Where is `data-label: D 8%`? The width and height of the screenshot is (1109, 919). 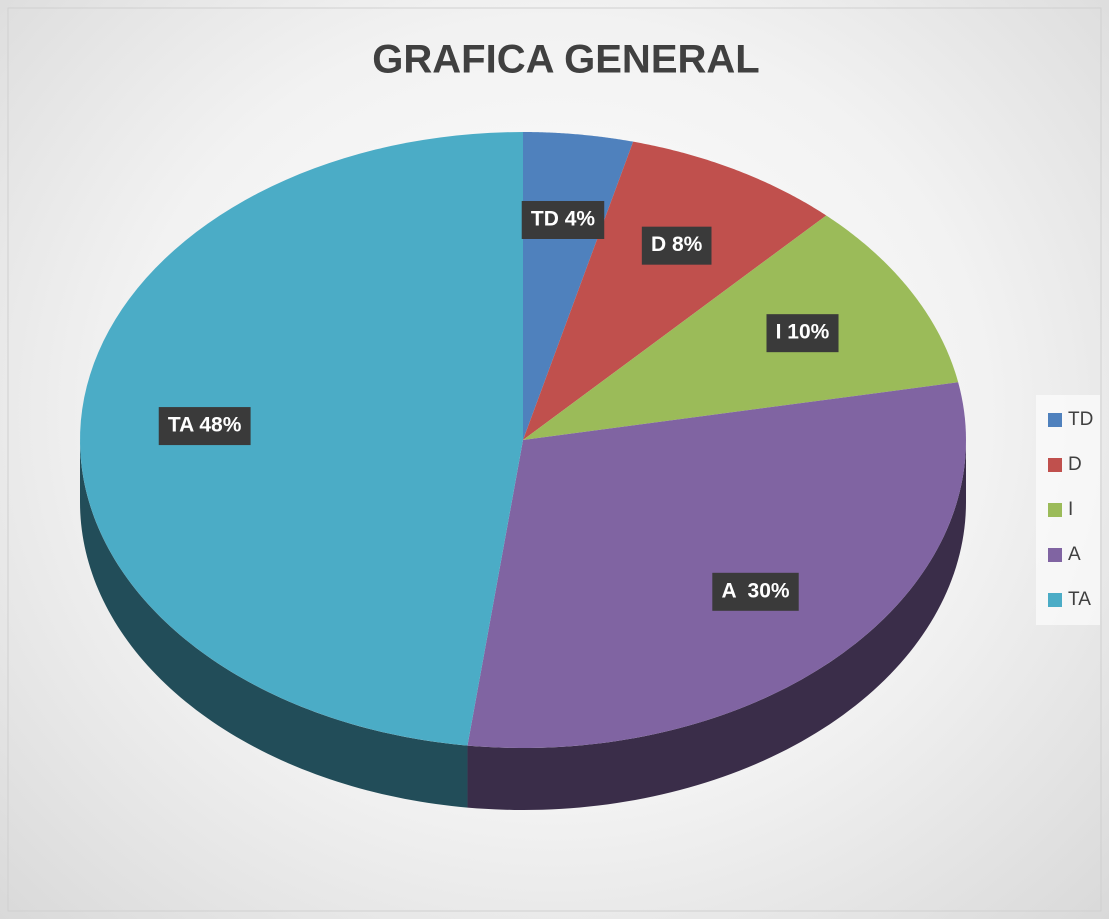 data-label: D 8% is located at coordinates (676, 245).